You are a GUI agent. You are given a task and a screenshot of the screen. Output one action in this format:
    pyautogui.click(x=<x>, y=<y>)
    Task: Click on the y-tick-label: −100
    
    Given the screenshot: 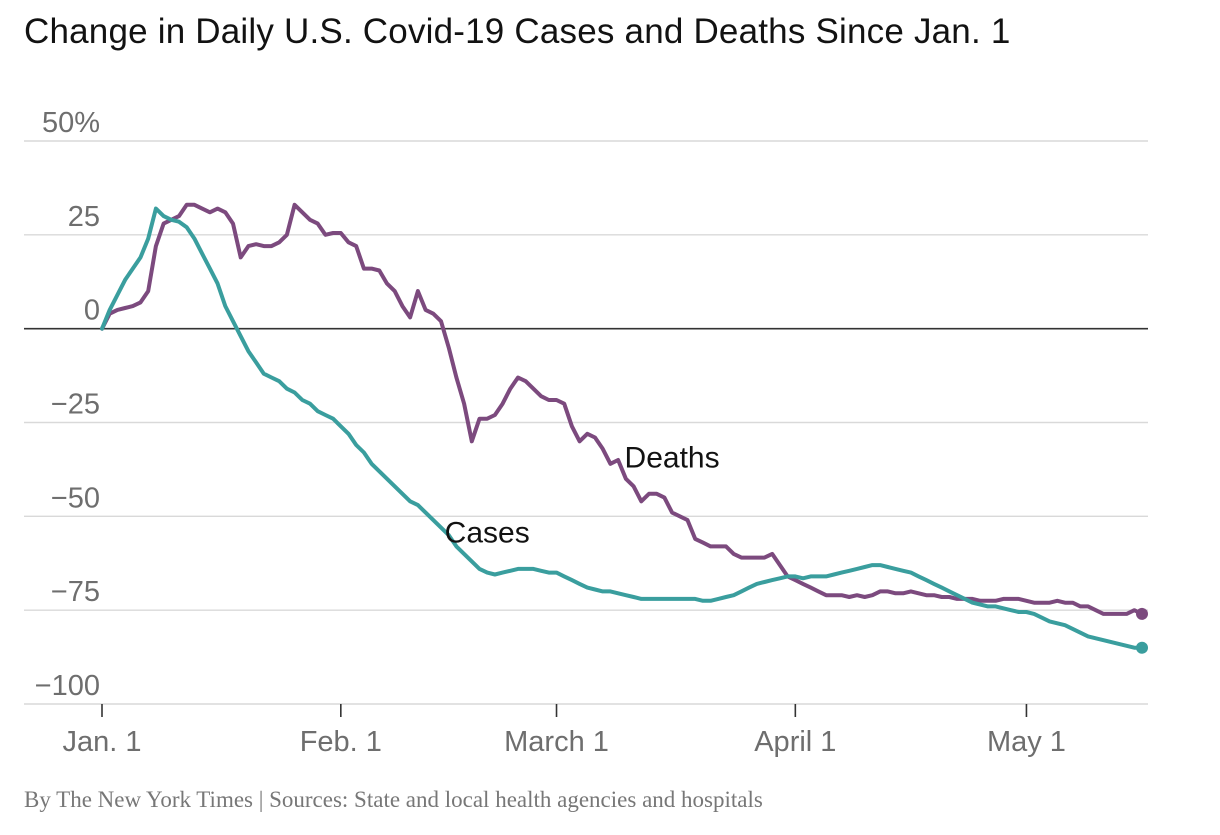 What is the action you would take?
    pyautogui.click(x=67, y=686)
    